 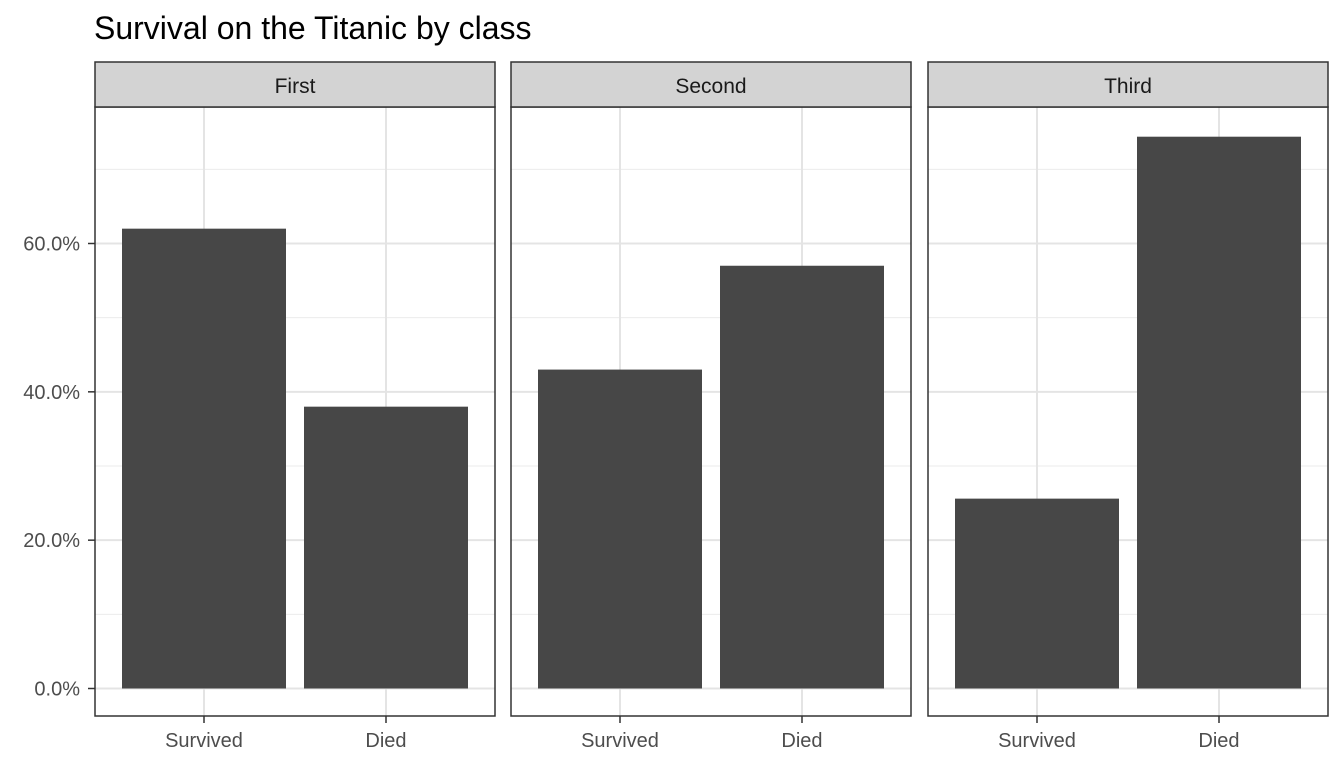 I want to click on bar-third-survived, so click(x=1037, y=593).